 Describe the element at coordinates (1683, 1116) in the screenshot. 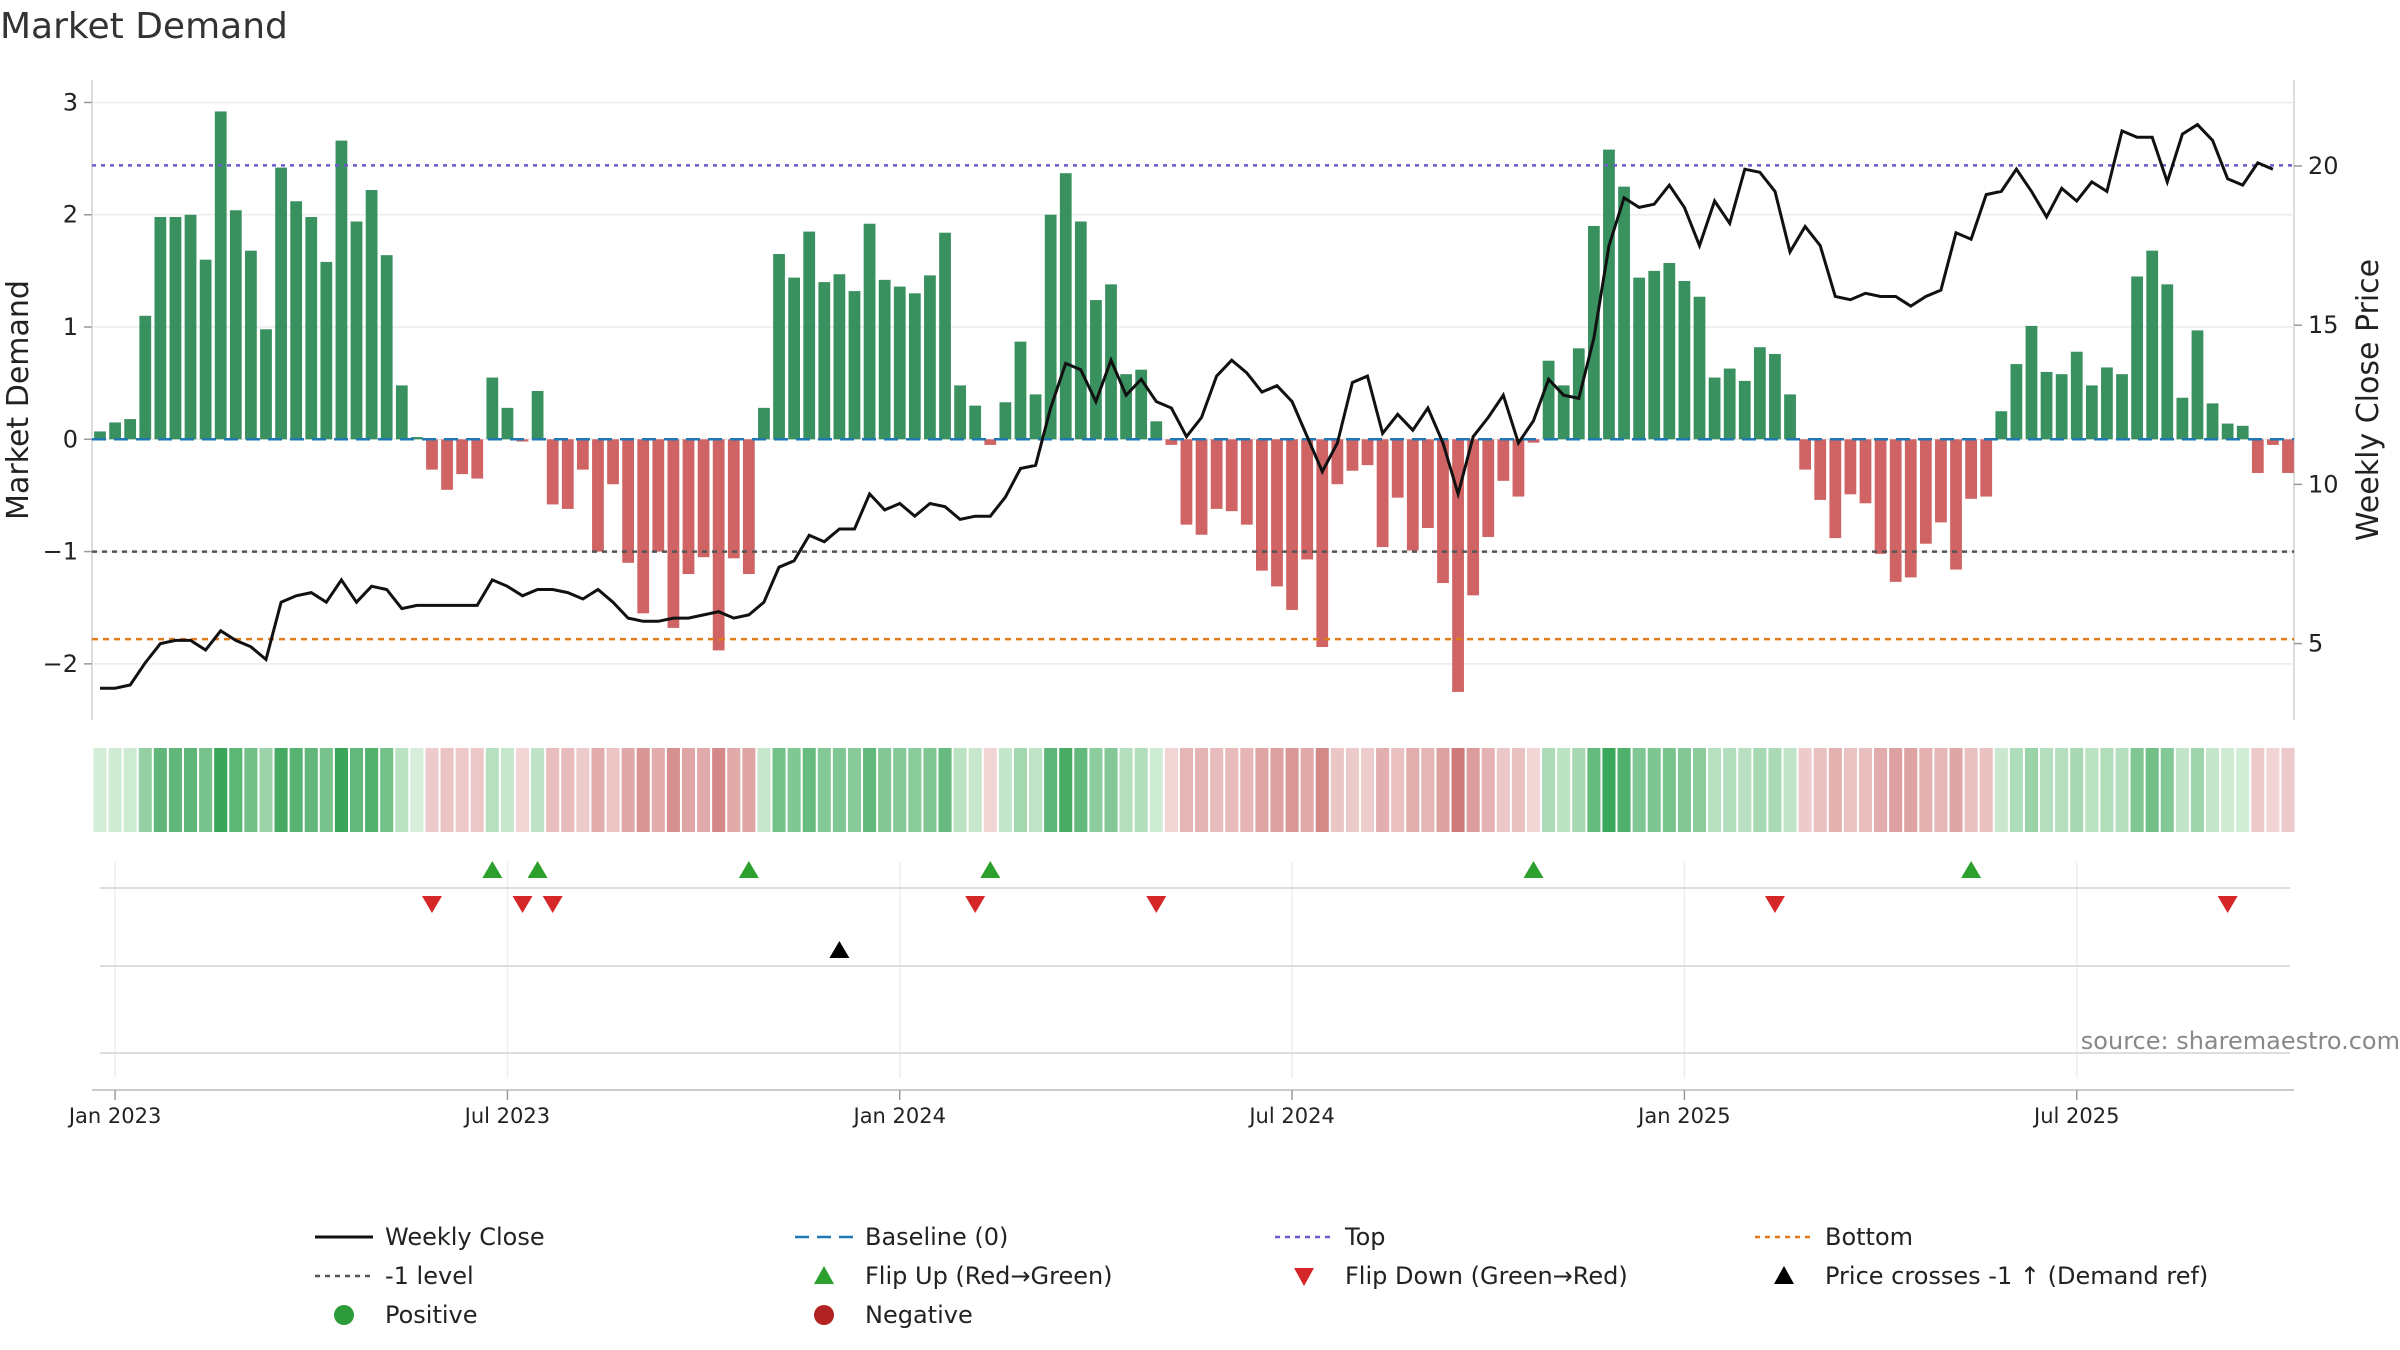

I see `x-tick-label: Jan 2025` at that location.